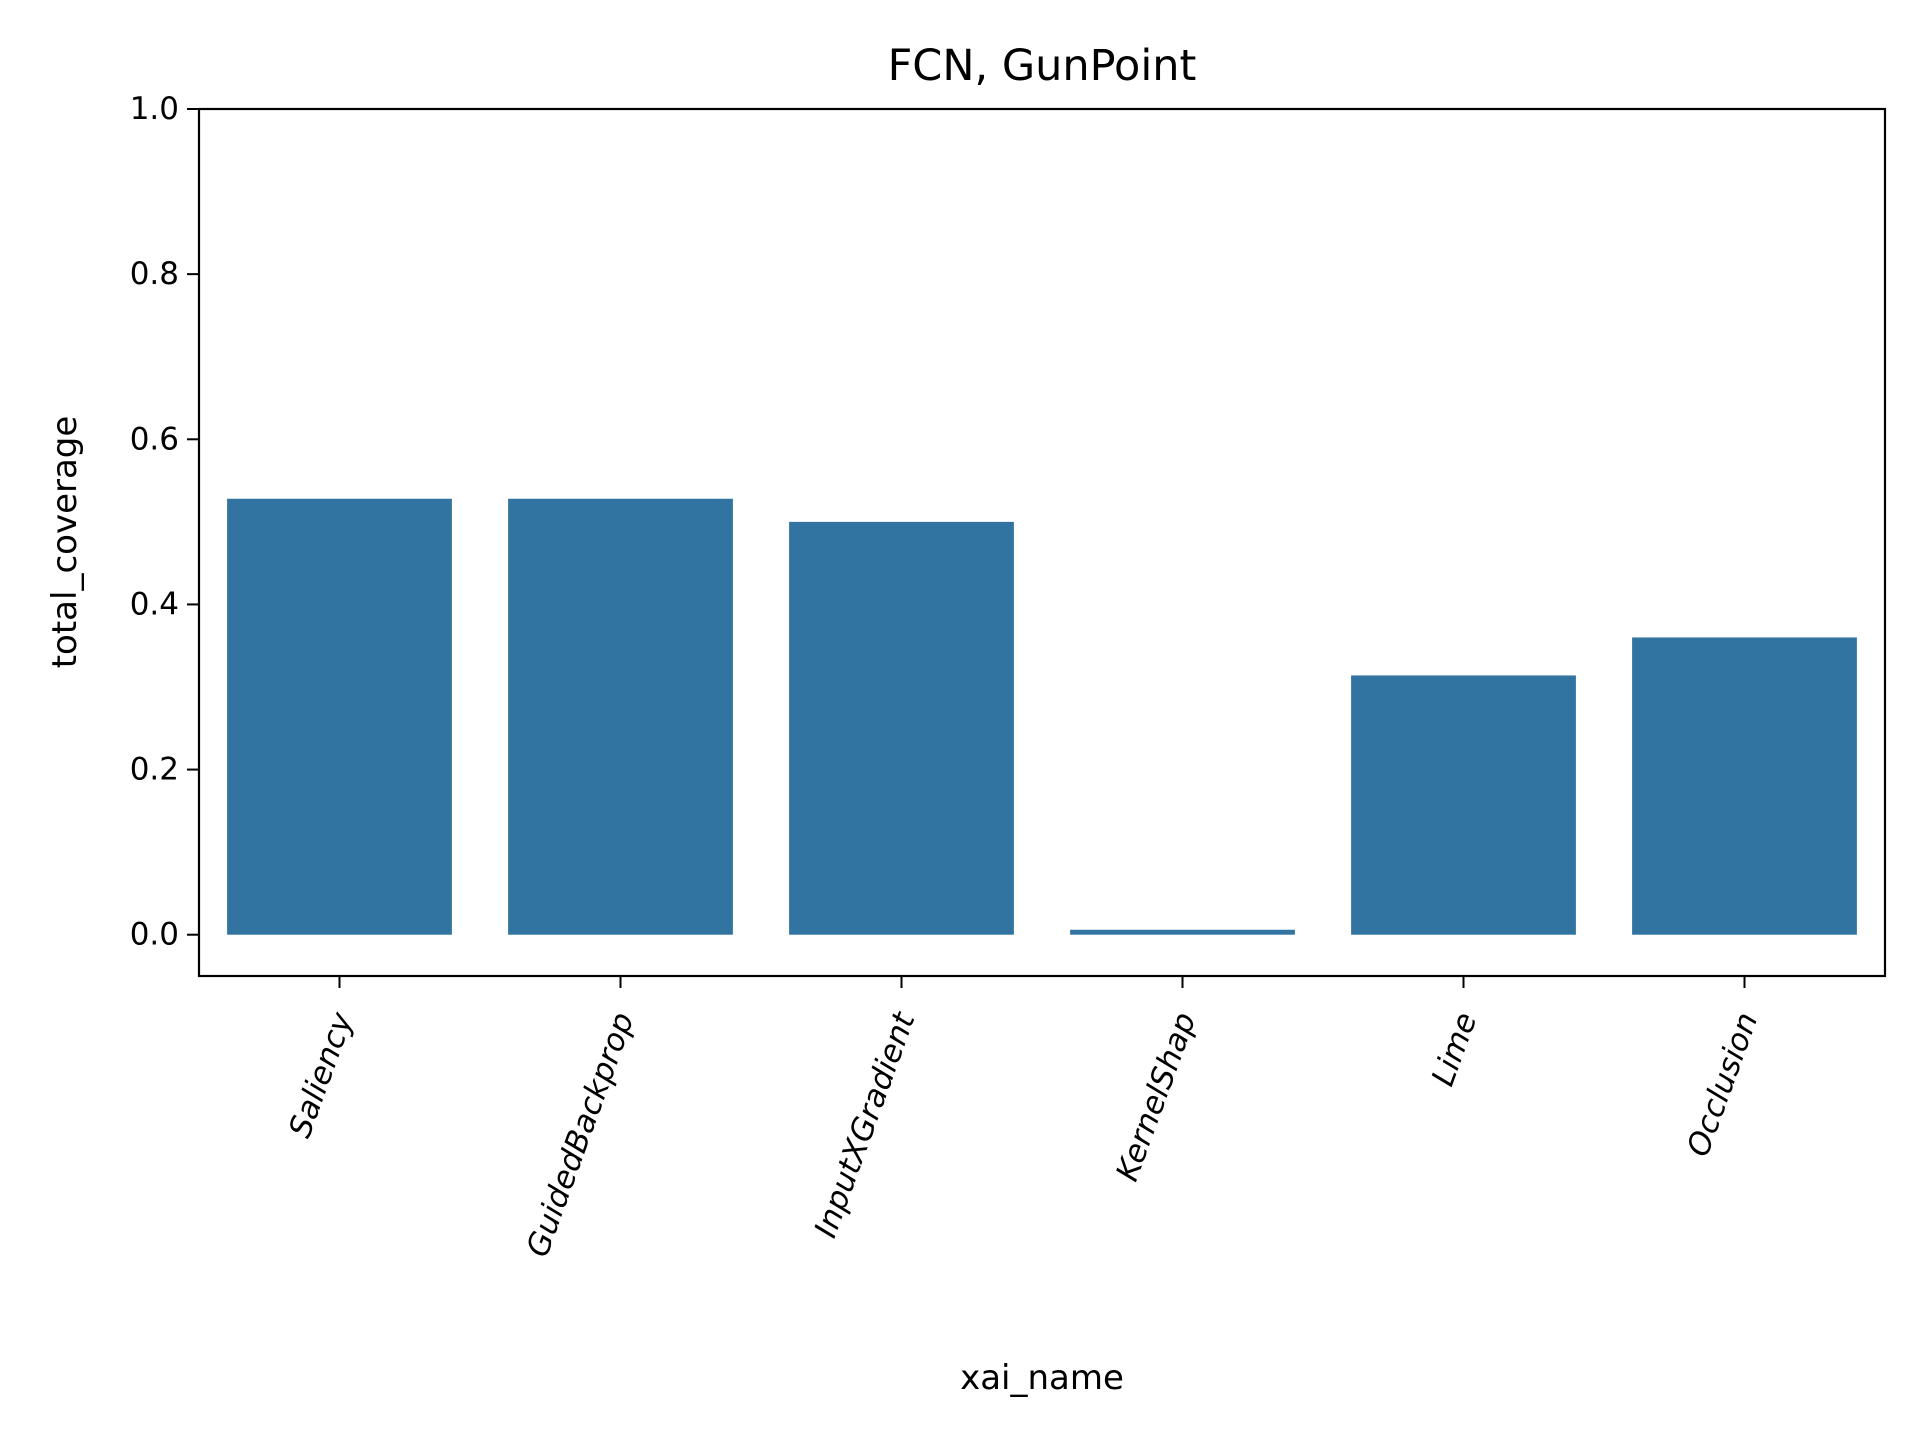 This screenshot has width=1920, height=1440. Describe the element at coordinates (1744, 786) in the screenshot. I see `bar-occlusion` at that location.